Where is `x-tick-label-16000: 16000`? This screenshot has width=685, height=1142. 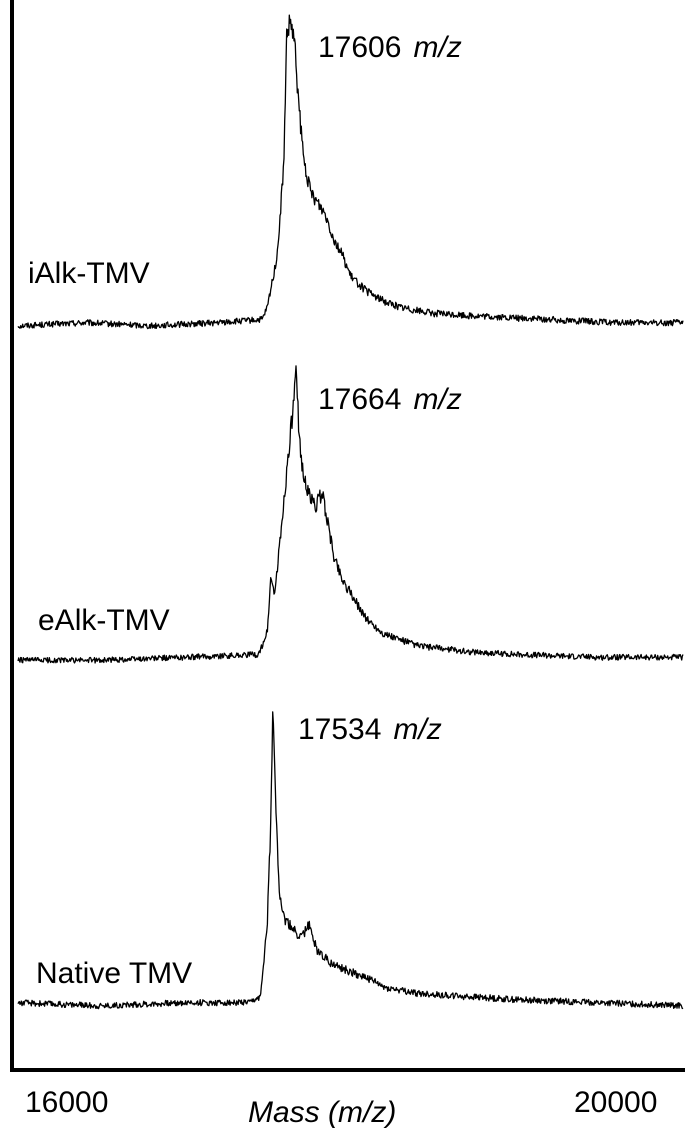 x-tick-label-16000: 16000 is located at coordinates (66, 1102).